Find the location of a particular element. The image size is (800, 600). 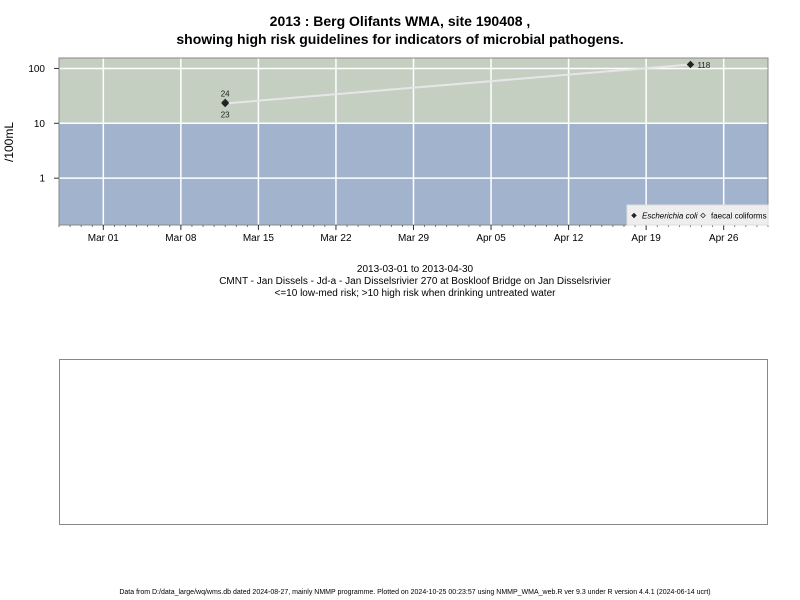

legend-marker-ecoli is located at coordinates (634, 215).